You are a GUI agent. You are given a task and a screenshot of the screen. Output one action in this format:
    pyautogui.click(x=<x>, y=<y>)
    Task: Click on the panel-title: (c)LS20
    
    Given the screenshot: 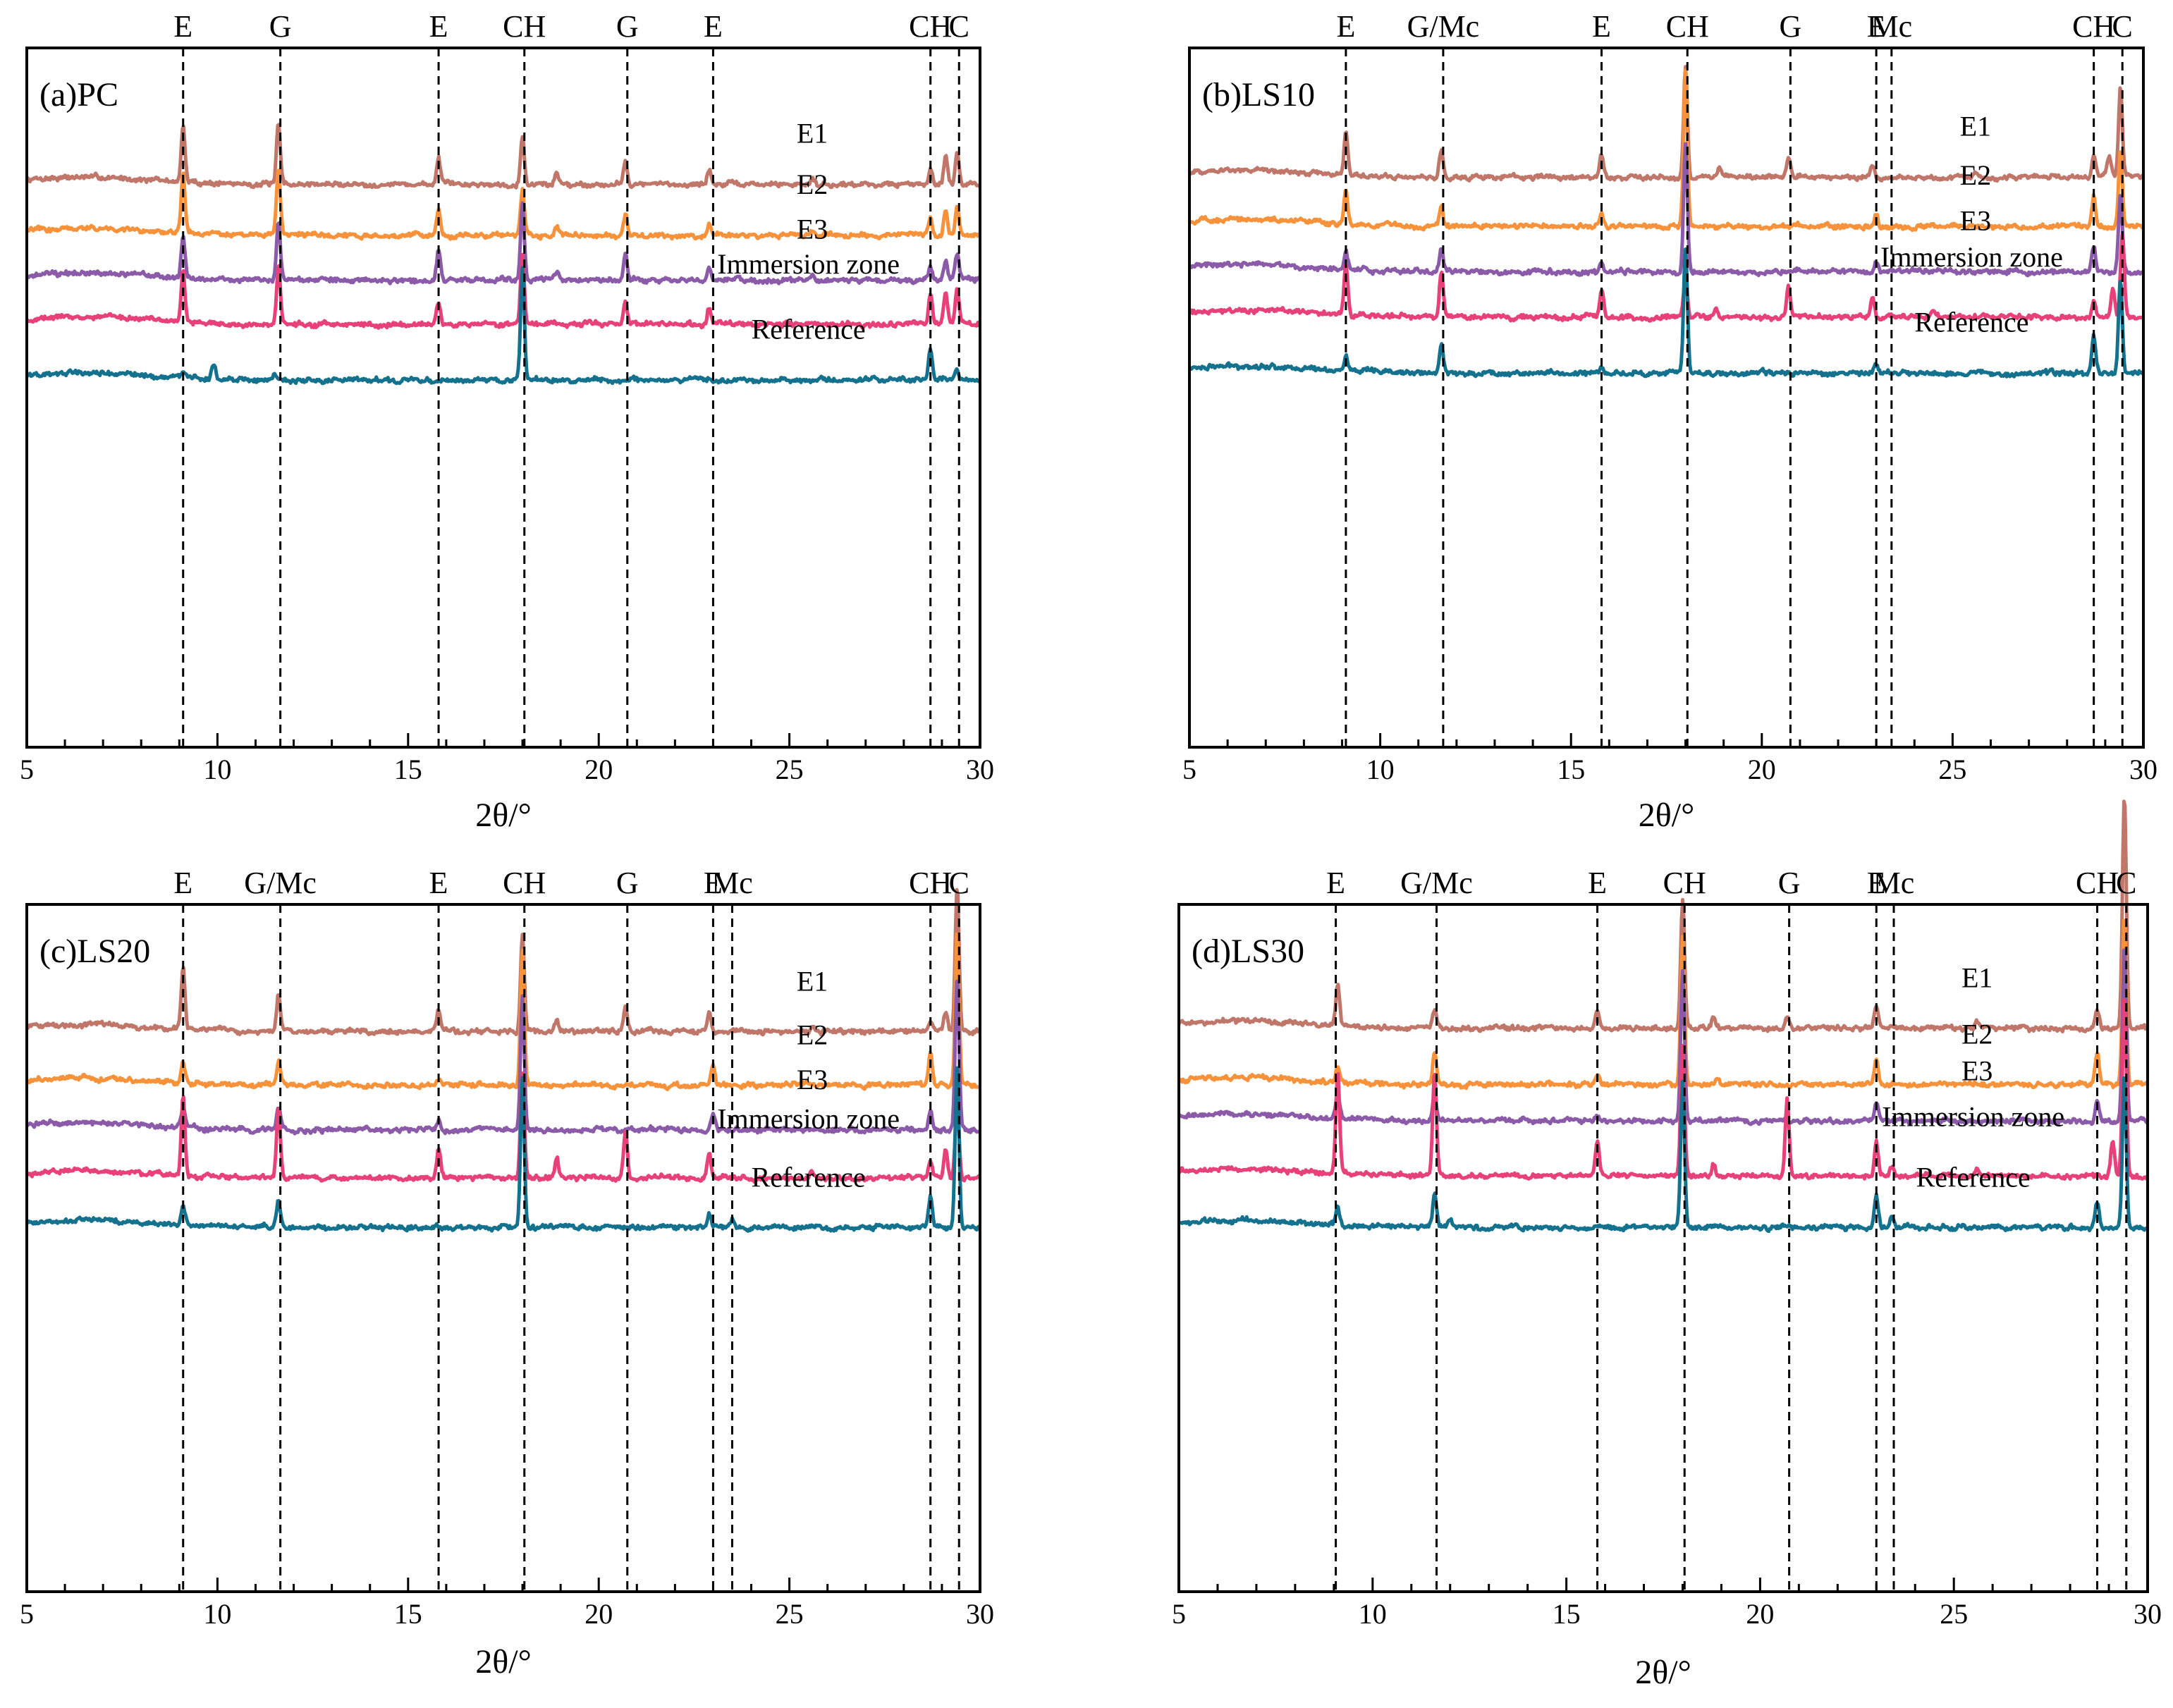 What is the action you would take?
    pyautogui.click(x=94, y=952)
    